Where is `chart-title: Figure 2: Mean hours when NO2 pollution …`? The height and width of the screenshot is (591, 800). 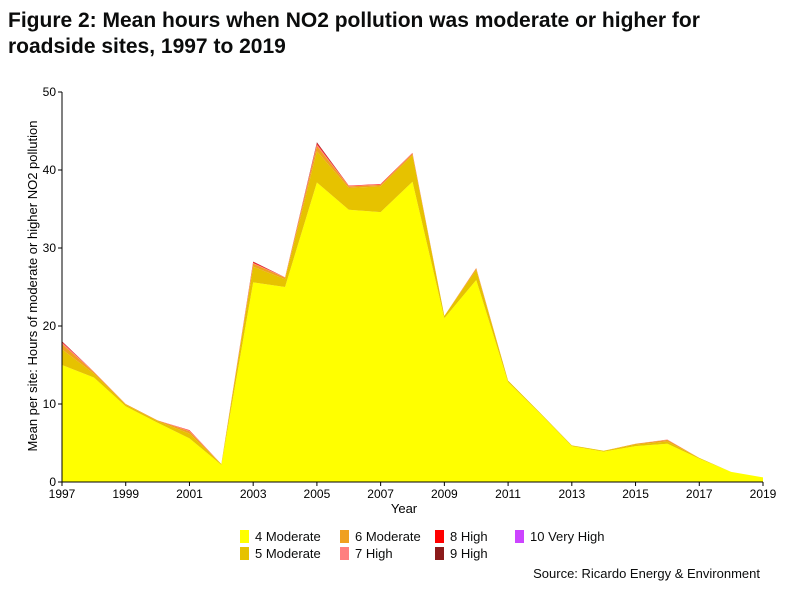
chart-title: Figure 2: Mean hours when NO2 pollution … is located at coordinates (354, 33).